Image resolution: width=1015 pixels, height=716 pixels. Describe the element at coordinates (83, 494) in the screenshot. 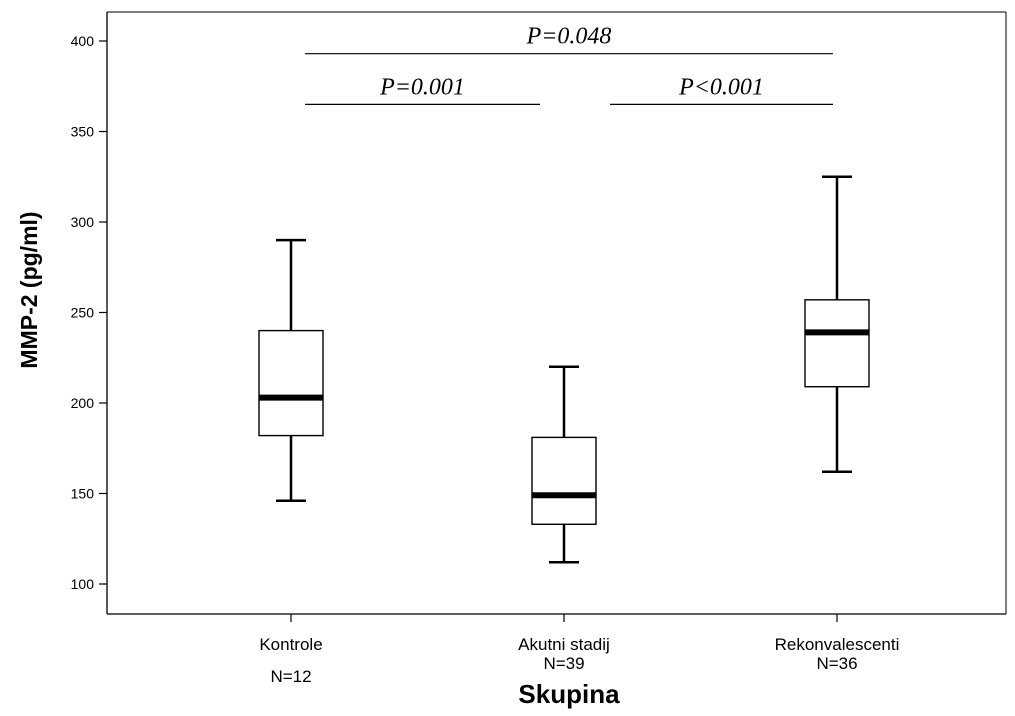

I see `y-tick-label: 150` at that location.